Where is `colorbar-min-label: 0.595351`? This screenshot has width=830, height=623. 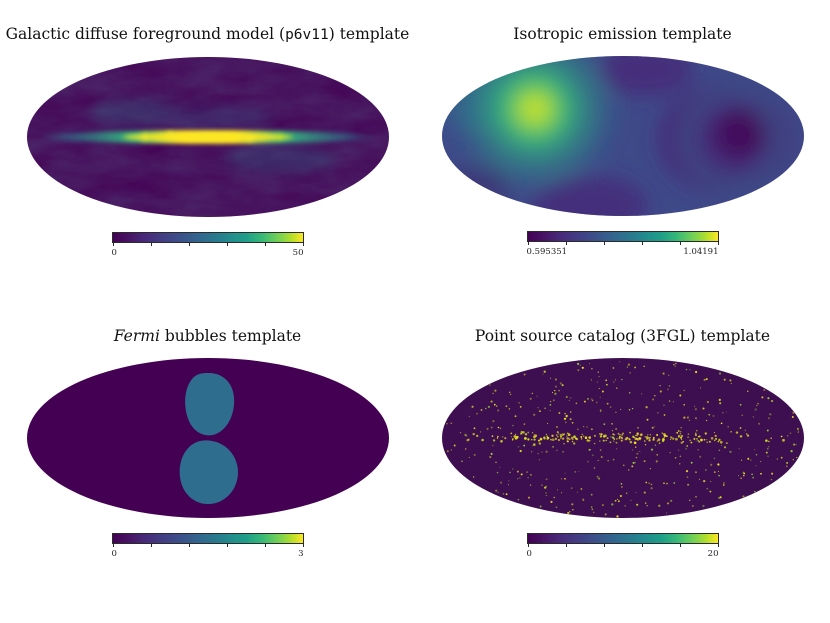 colorbar-min-label: 0.595351 is located at coordinates (547, 252).